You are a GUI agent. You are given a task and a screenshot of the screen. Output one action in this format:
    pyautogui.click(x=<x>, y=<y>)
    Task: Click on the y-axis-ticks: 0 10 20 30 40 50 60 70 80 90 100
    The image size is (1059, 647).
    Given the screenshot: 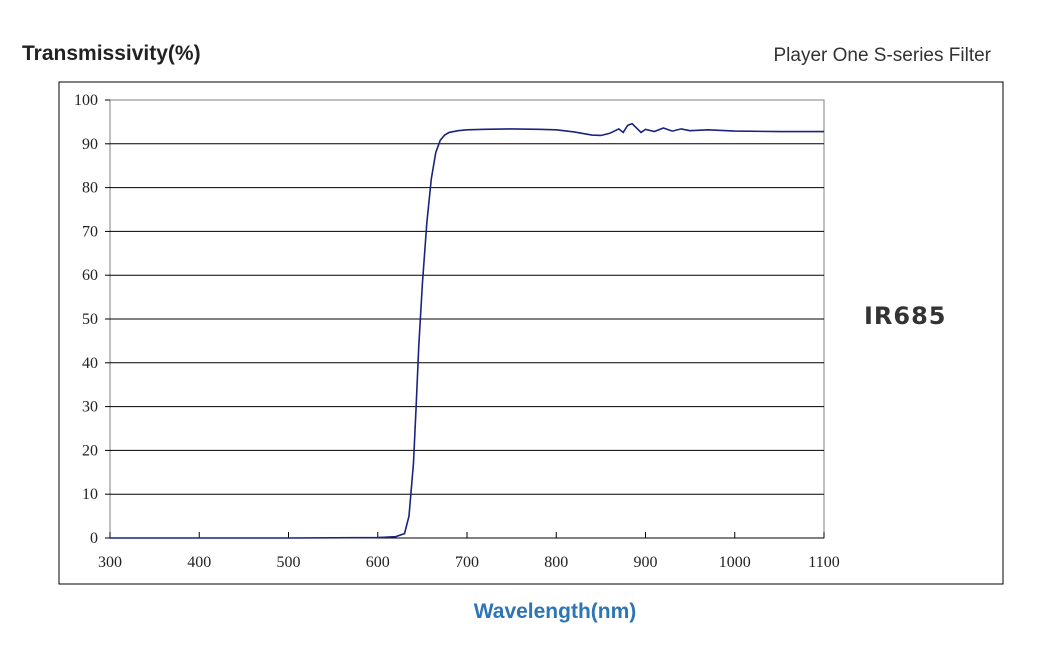 What is the action you would take?
    pyautogui.click(x=92, y=319)
    